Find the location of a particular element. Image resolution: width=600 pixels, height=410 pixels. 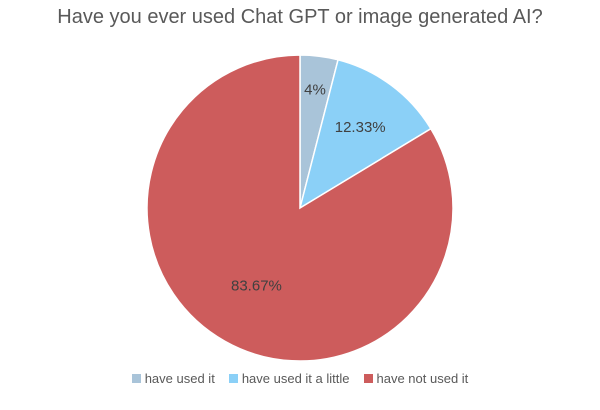

slice-data-label: 12.33% is located at coordinates (360, 127).